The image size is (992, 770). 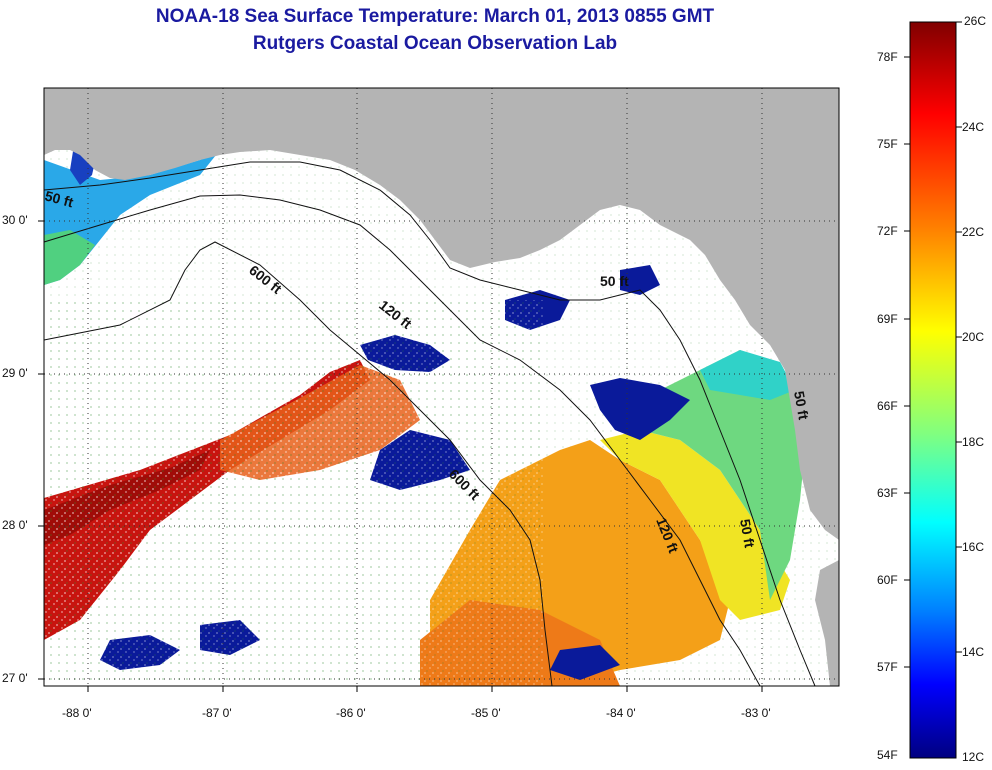 I want to click on colorbar-celsius-label: 18C, so click(x=973, y=442).